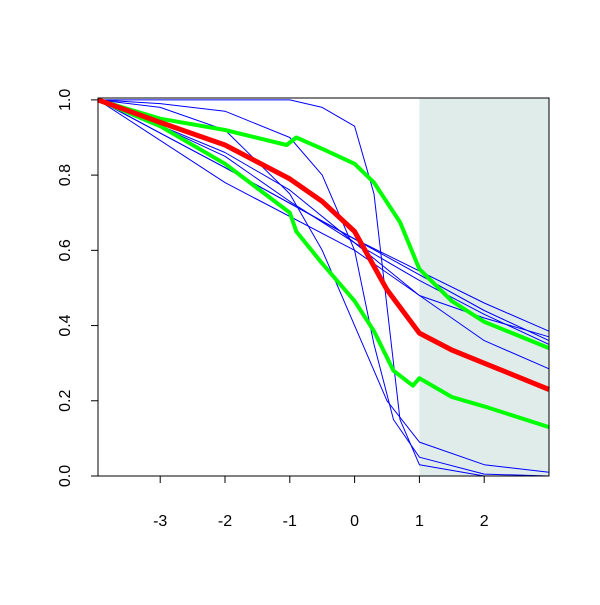 The height and width of the screenshot is (605, 600). Describe the element at coordinates (65, 250) in the screenshot. I see `y-tick-label: 0.6` at that location.